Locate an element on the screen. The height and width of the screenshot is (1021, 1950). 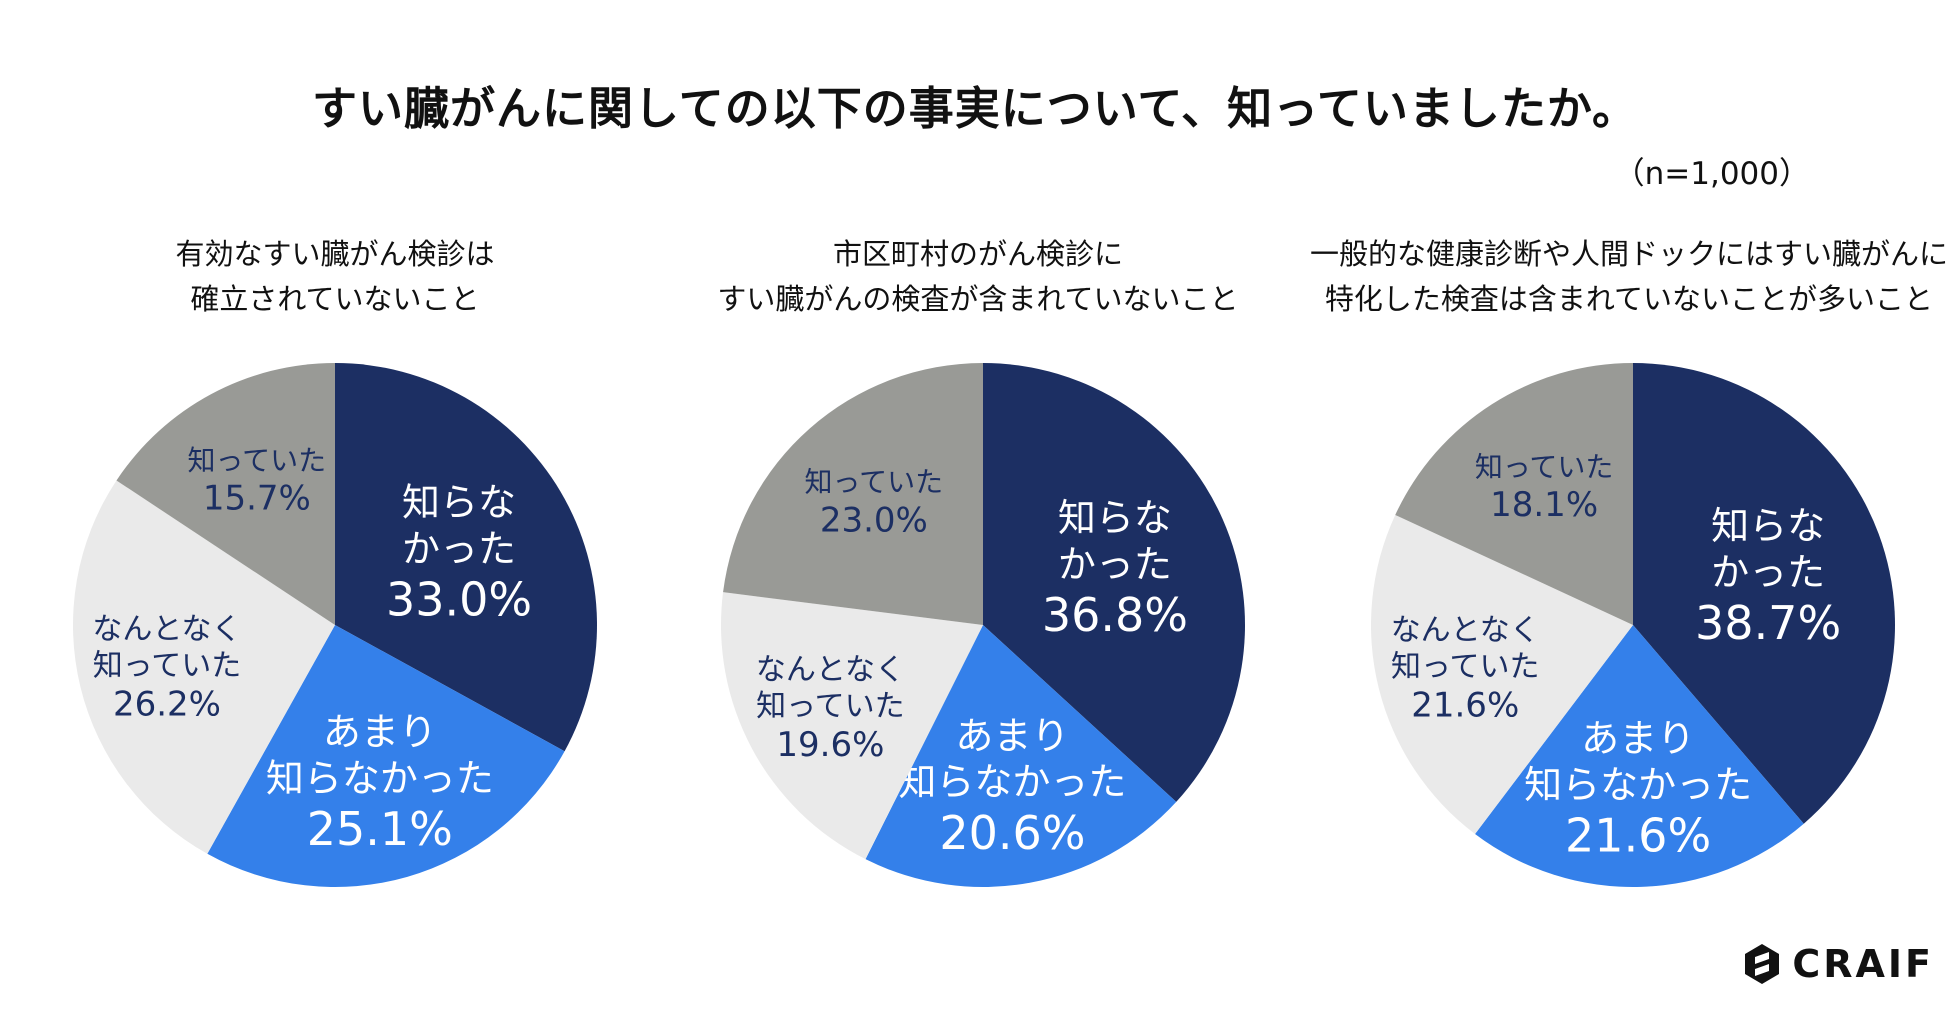
pie-3-slice-barely-knew is located at coordinates (1639, 756).